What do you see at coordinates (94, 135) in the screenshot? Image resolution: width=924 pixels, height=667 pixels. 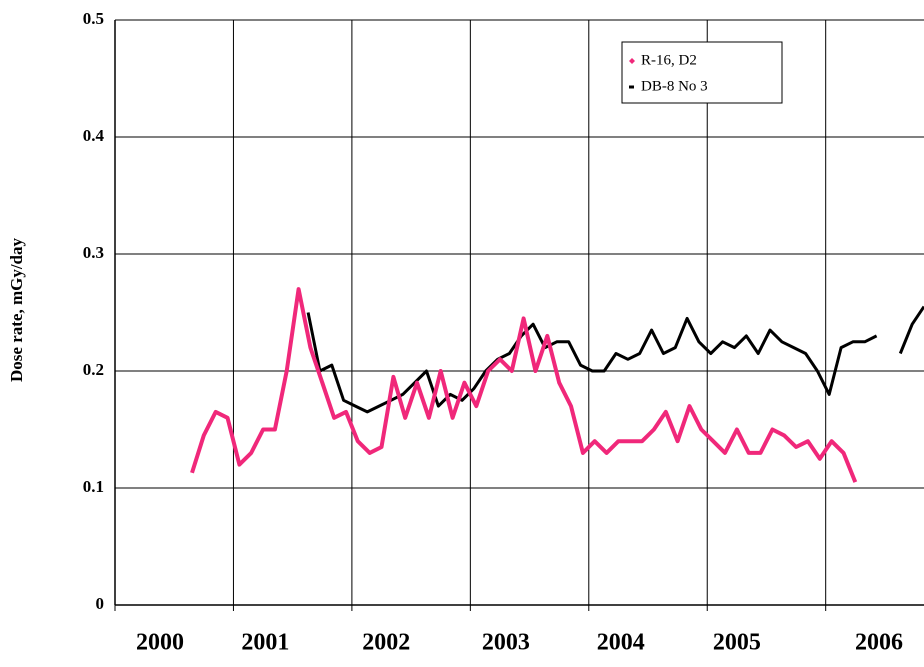 I see `y-tick-label: 0.4` at bounding box center [94, 135].